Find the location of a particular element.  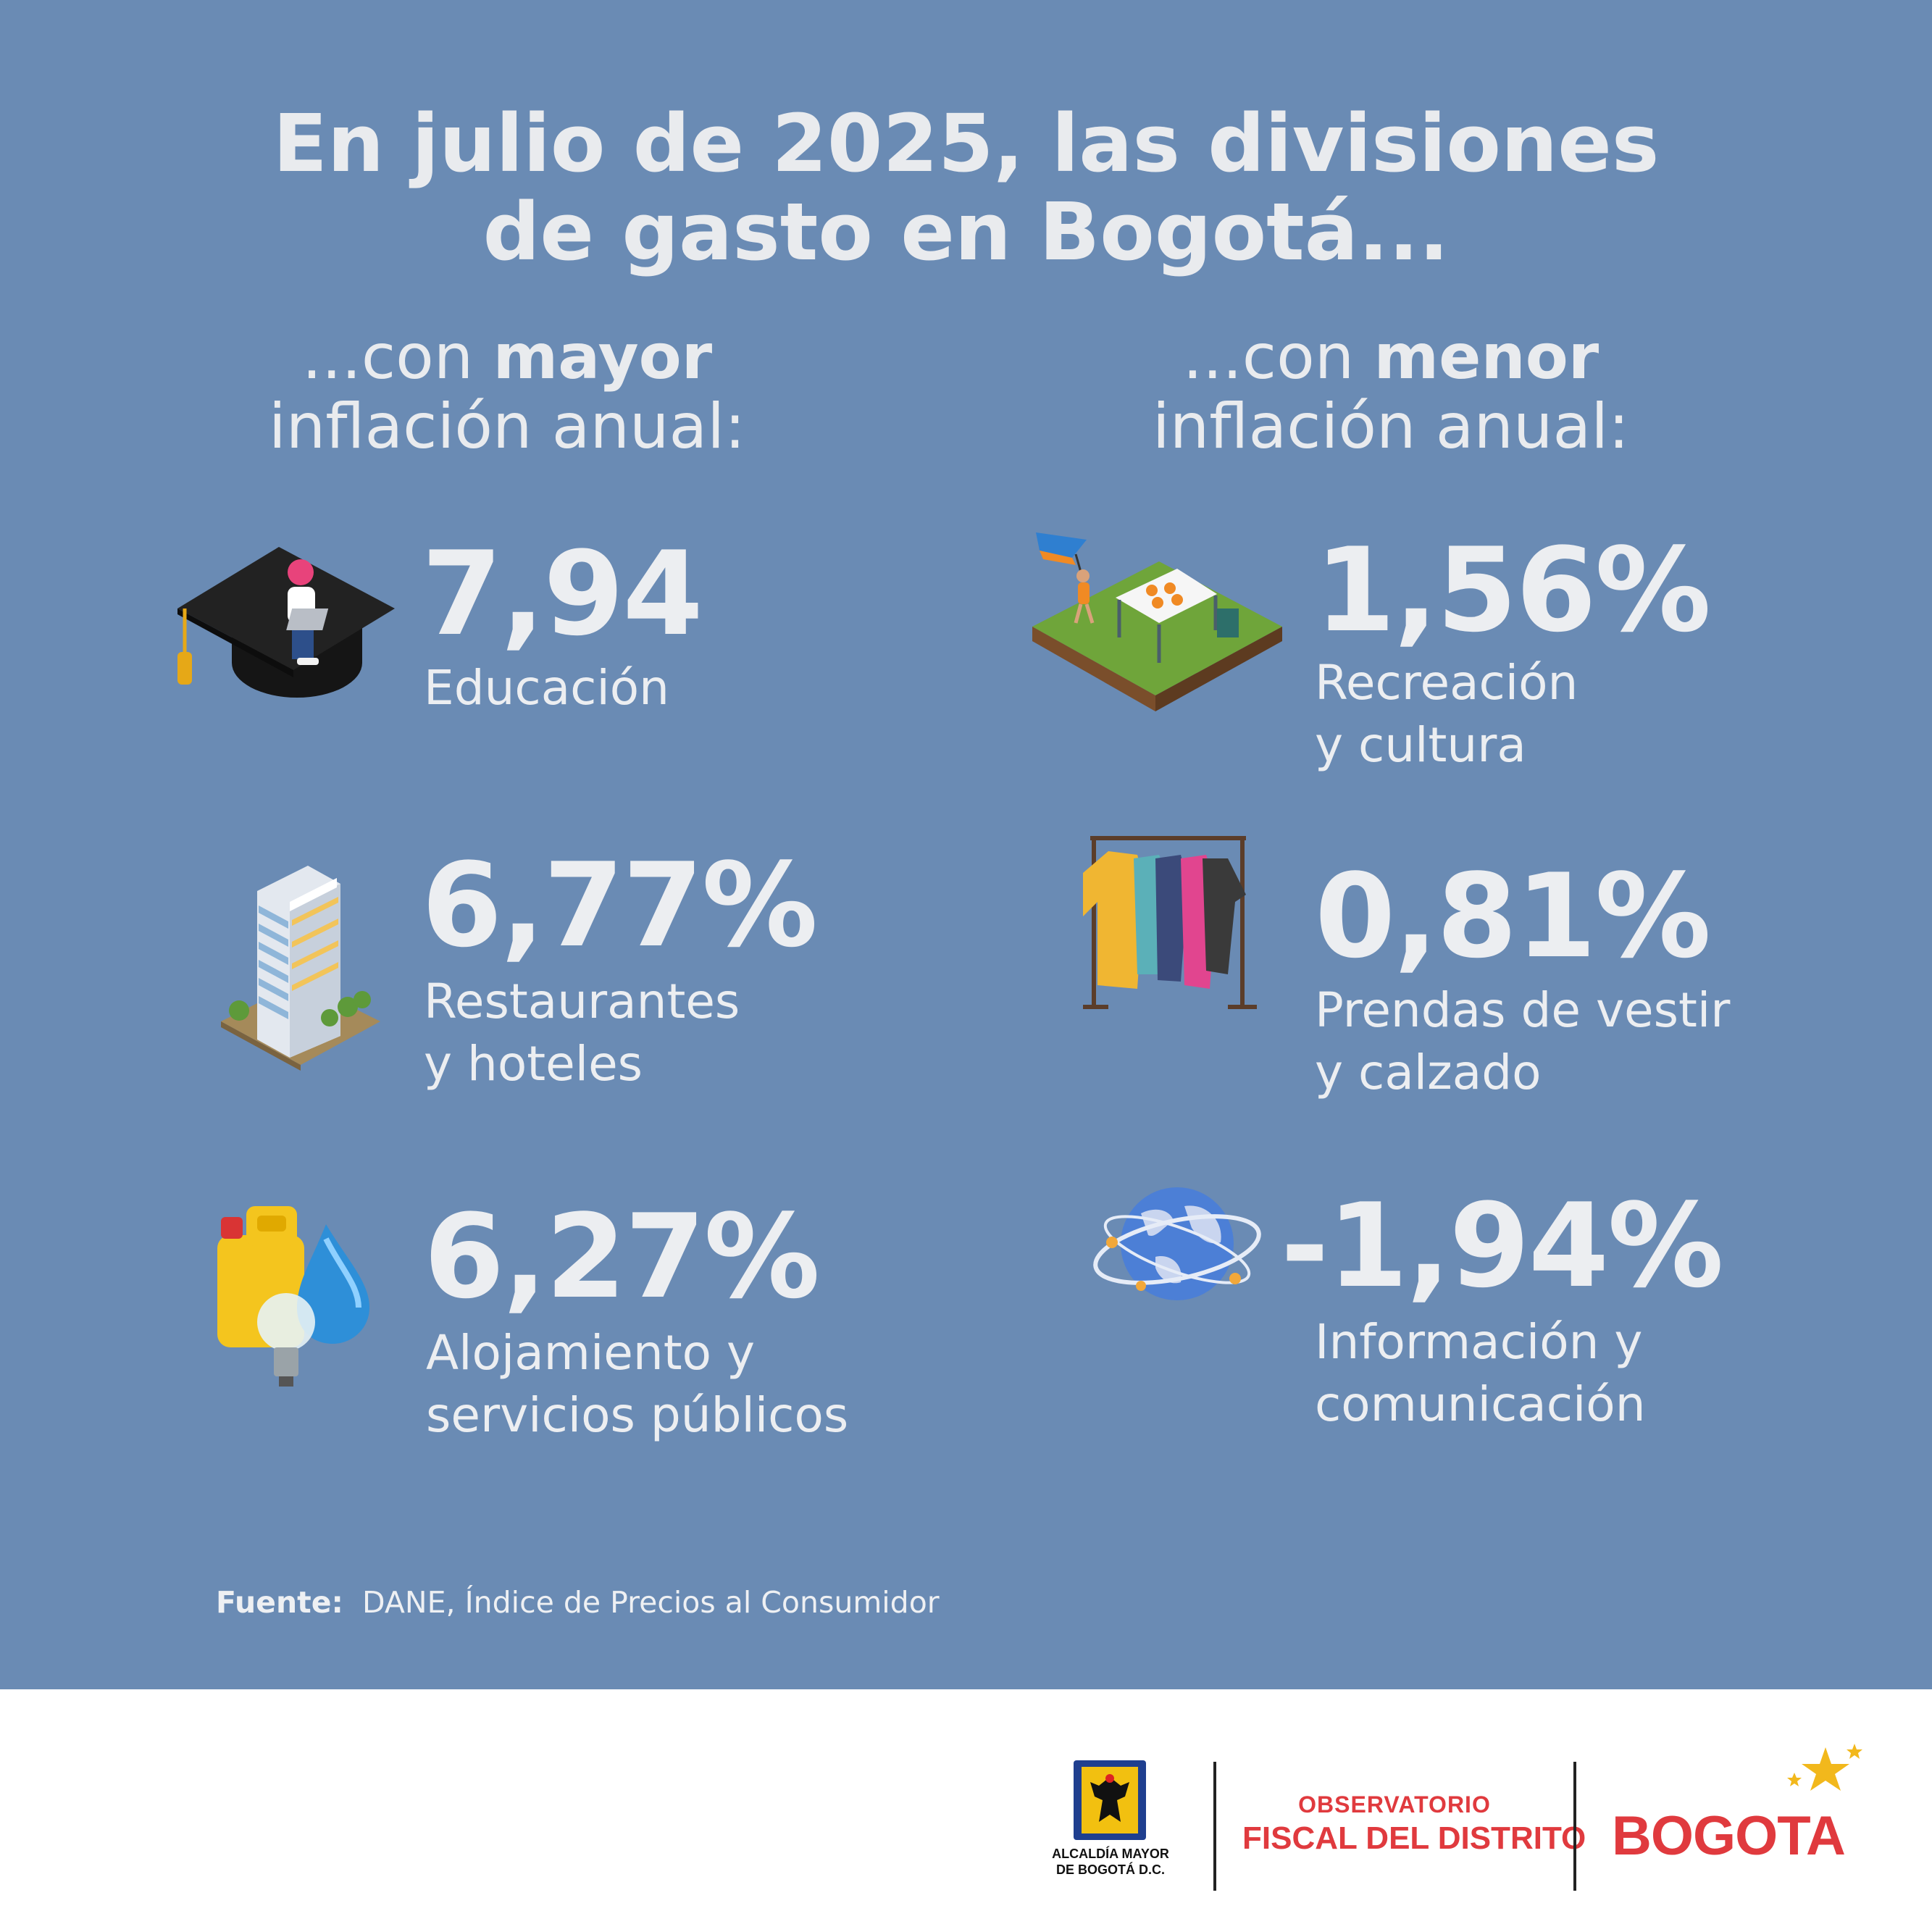

stars-icon is located at coordinates (1824, 1767).